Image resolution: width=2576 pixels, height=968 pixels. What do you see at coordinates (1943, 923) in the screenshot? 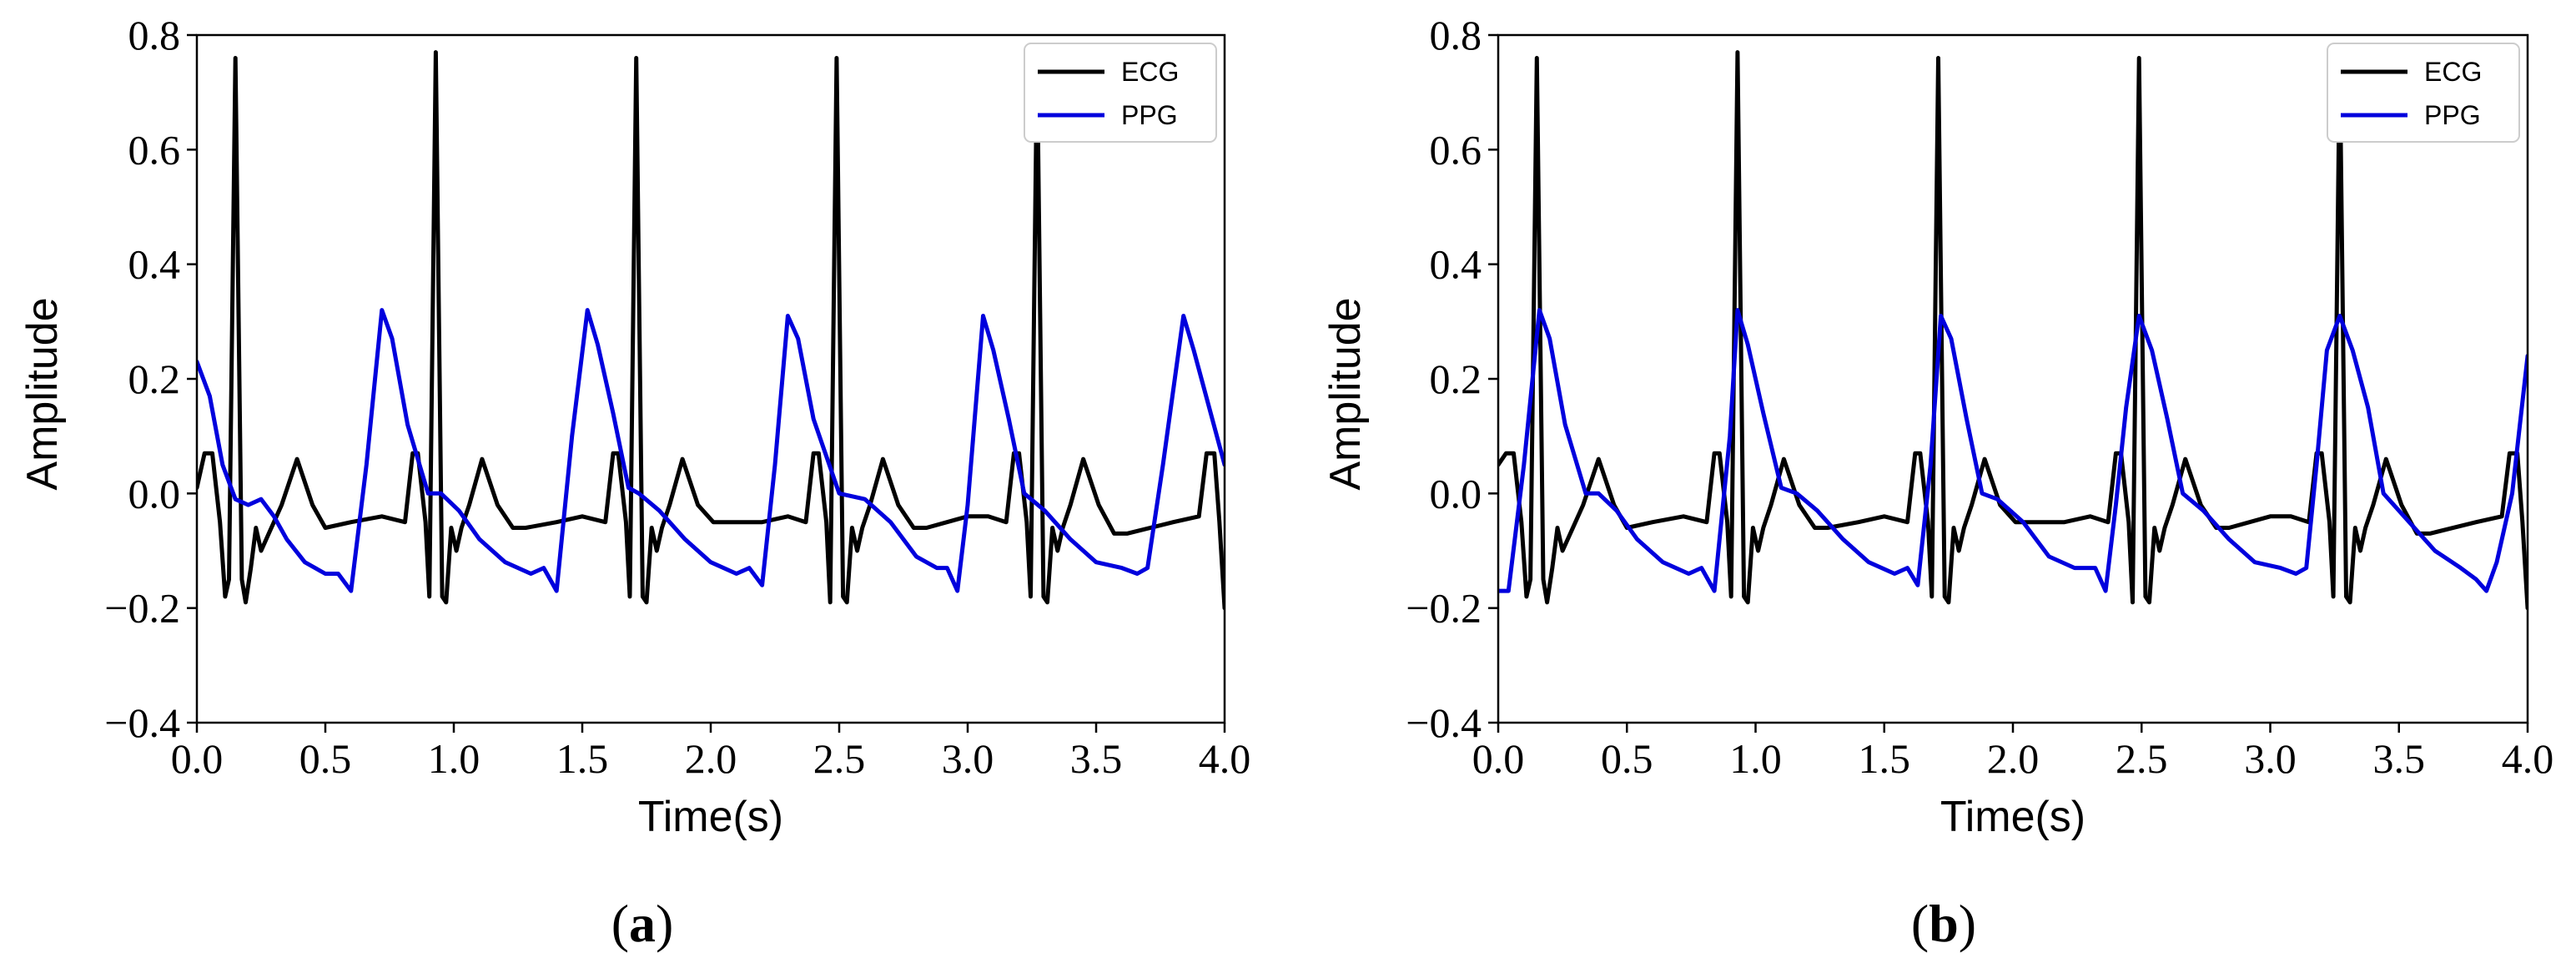
I see `panel-label: (b)` at bounding box center [1943, 923].